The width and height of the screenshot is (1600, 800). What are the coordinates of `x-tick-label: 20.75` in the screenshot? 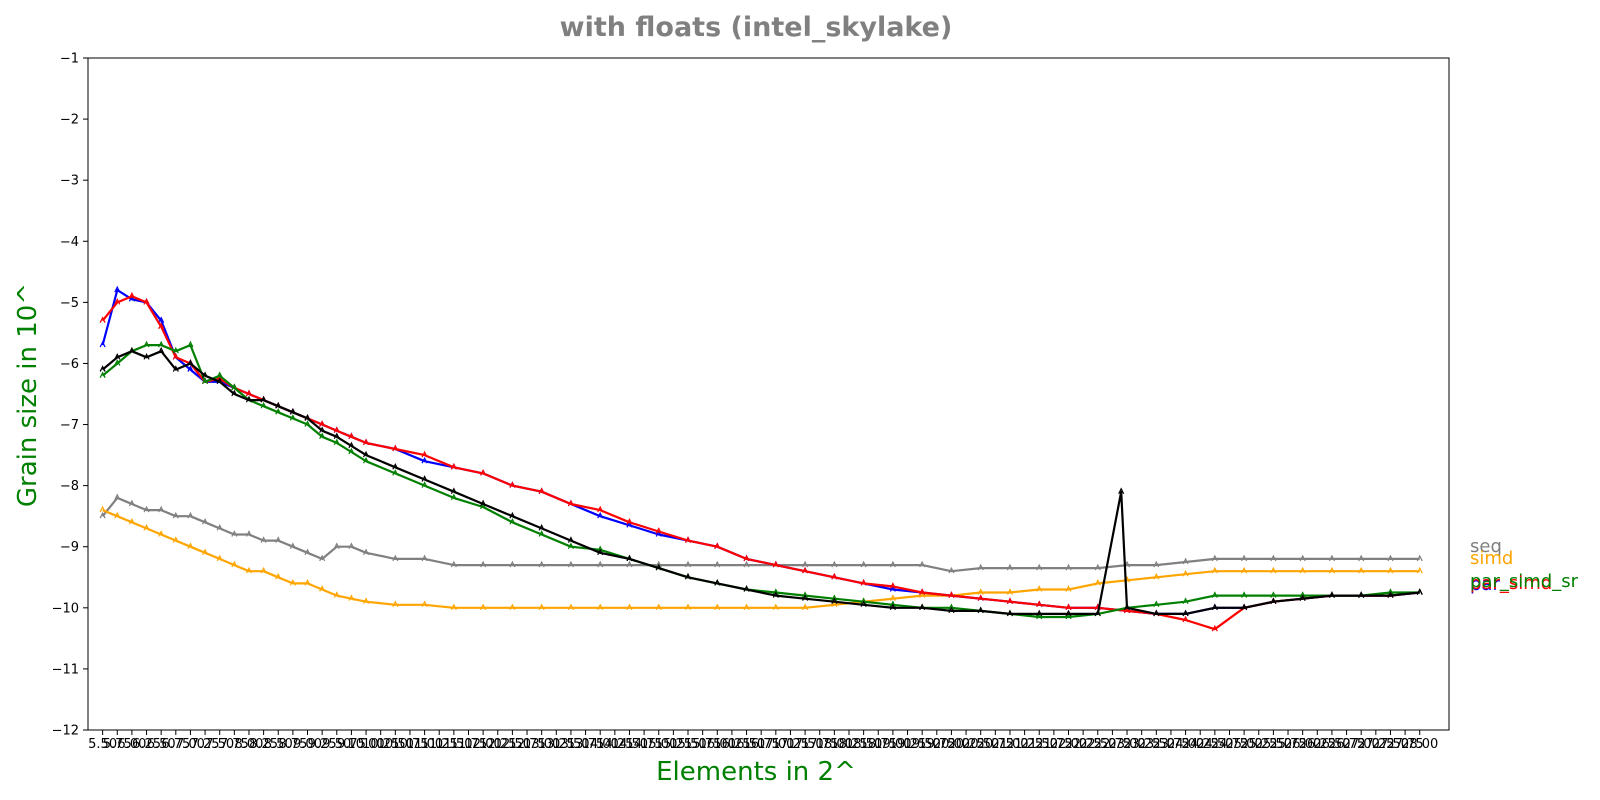 It's located at (995, 744).